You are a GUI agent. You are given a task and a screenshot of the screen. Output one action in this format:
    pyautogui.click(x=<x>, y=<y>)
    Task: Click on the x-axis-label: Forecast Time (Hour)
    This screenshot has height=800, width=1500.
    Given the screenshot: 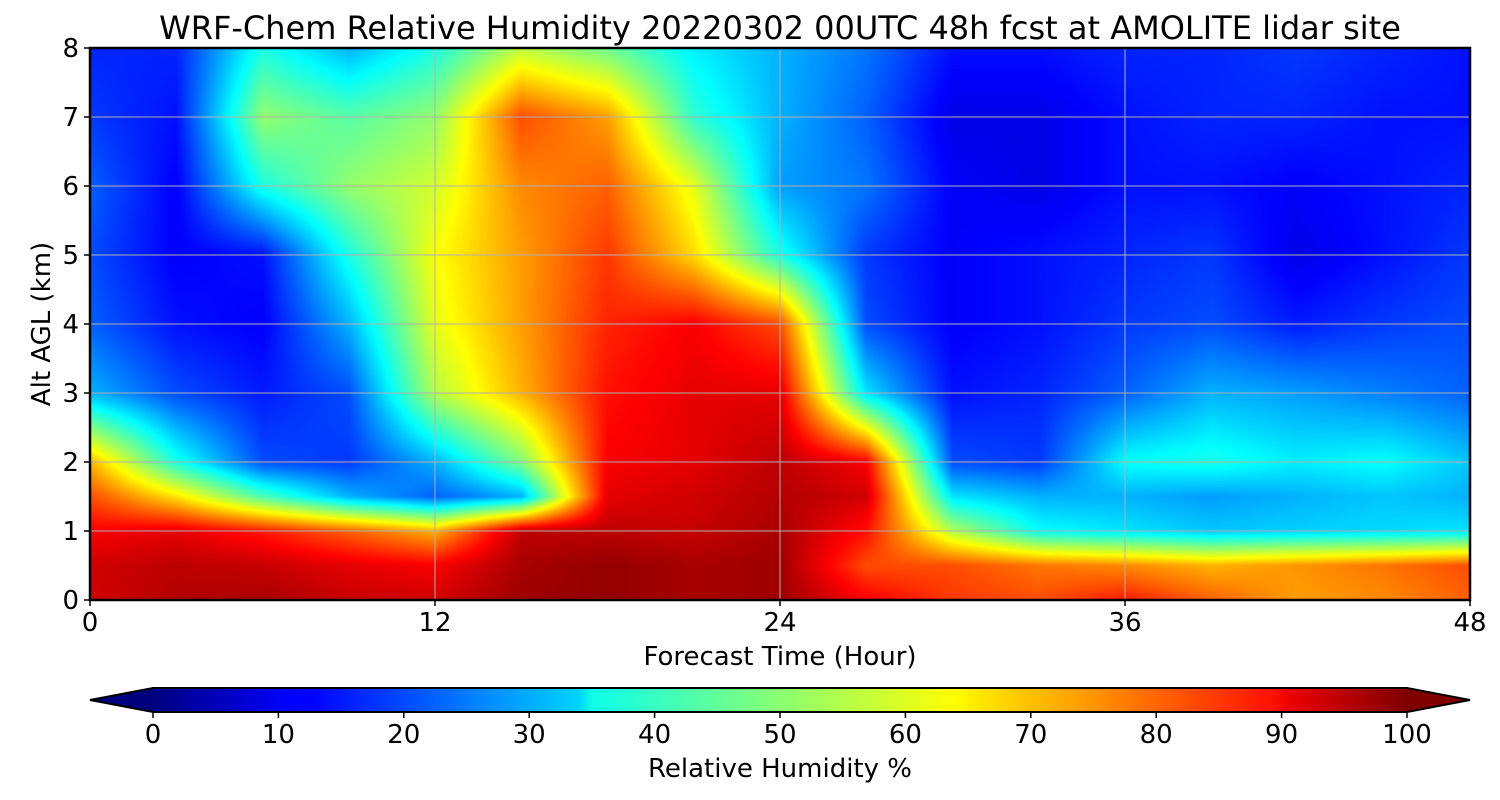 What is the action you would take?
    pyautogui.click(x=779, y=657)
    